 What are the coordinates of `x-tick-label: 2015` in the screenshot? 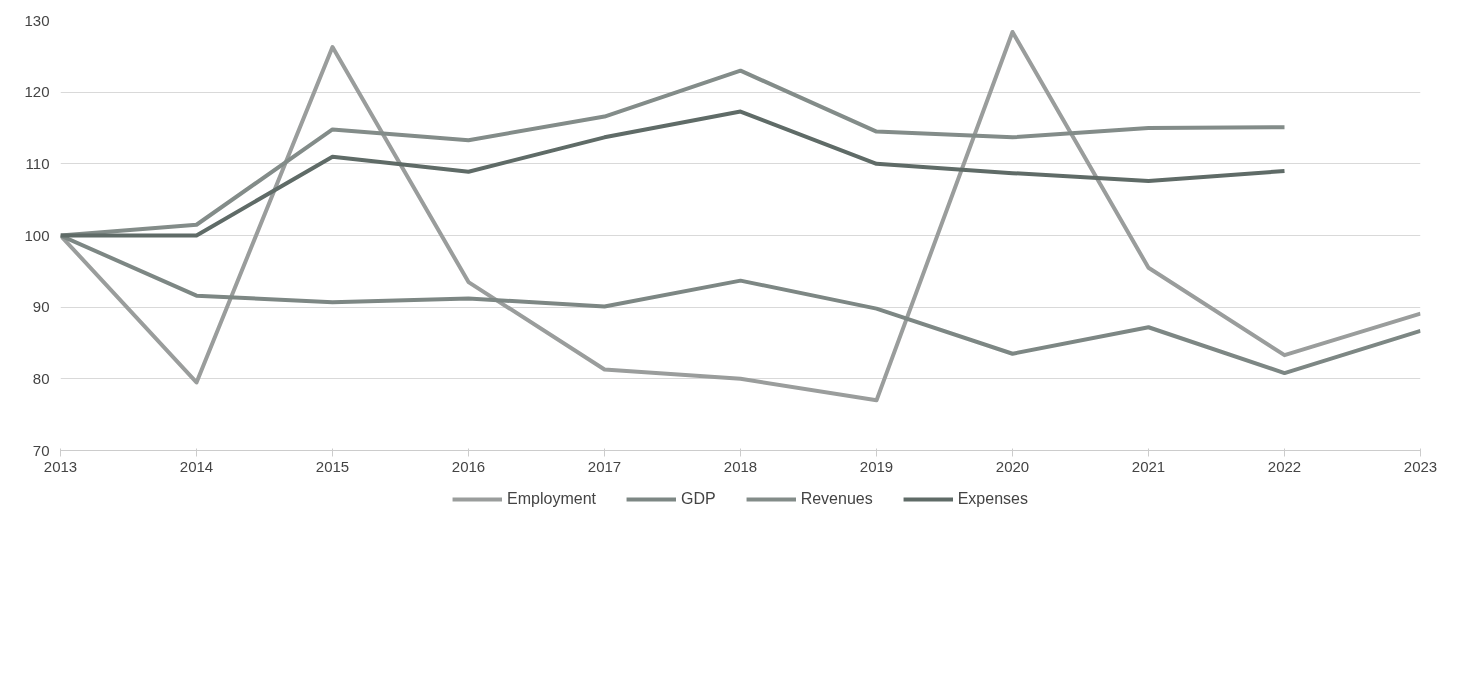 It's located at (332, 466).